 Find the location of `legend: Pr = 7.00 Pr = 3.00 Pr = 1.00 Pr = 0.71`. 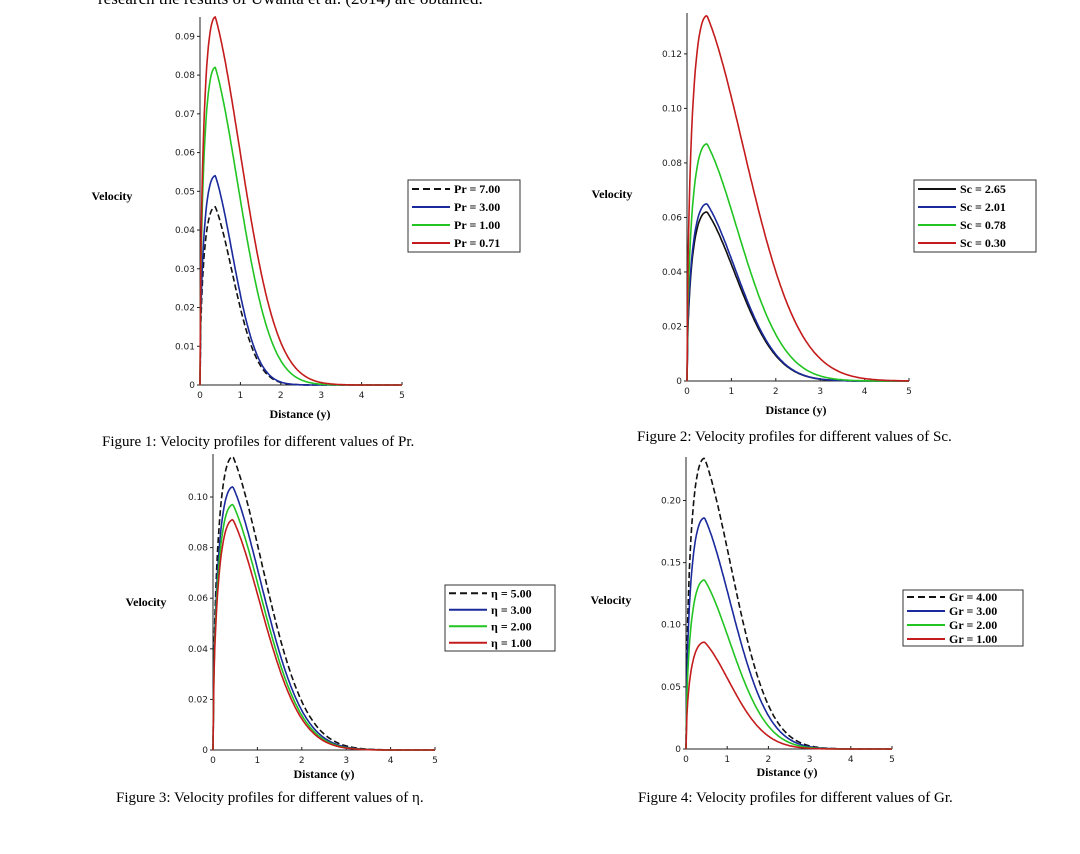

legend: Pr = 7.00 Pr = 3.00 Pr = 1.00 Pr = 0.71 is located at coordinates (464, 216).